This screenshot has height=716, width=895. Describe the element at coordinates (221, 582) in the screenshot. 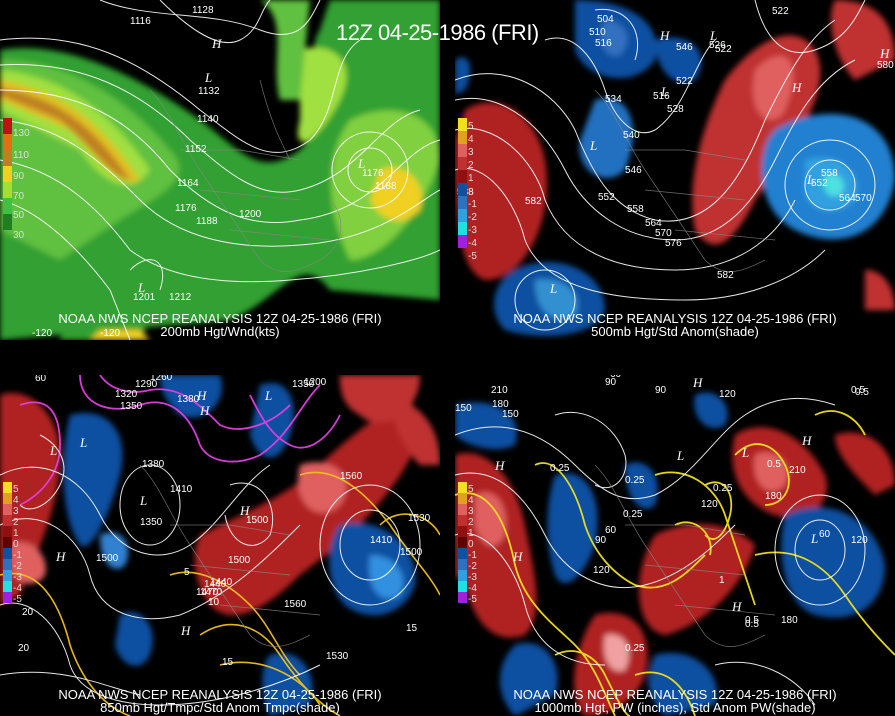

I see `contour-label: 1440` at that location.